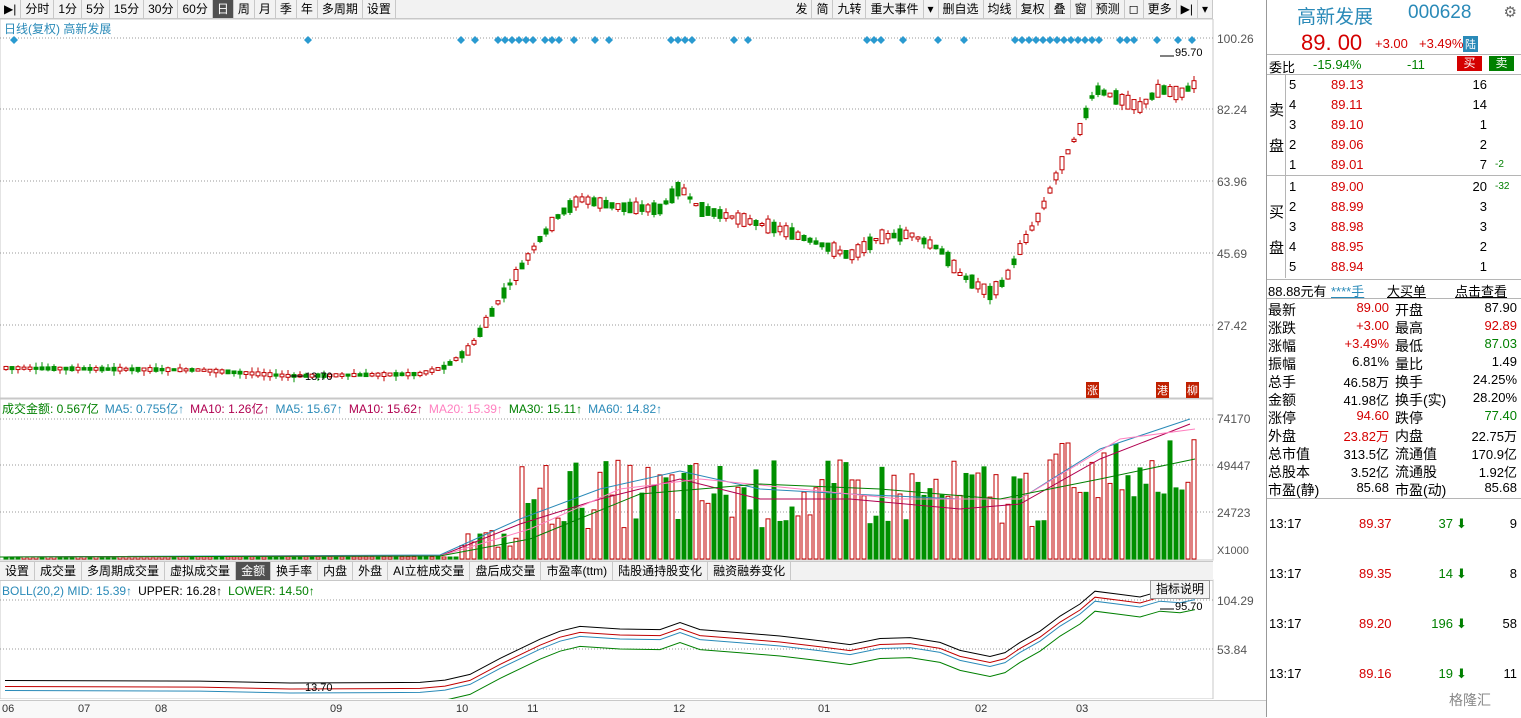 This screenshot has height=718, width=1521. I want to click on month-label: 03, so click(1082, 709).